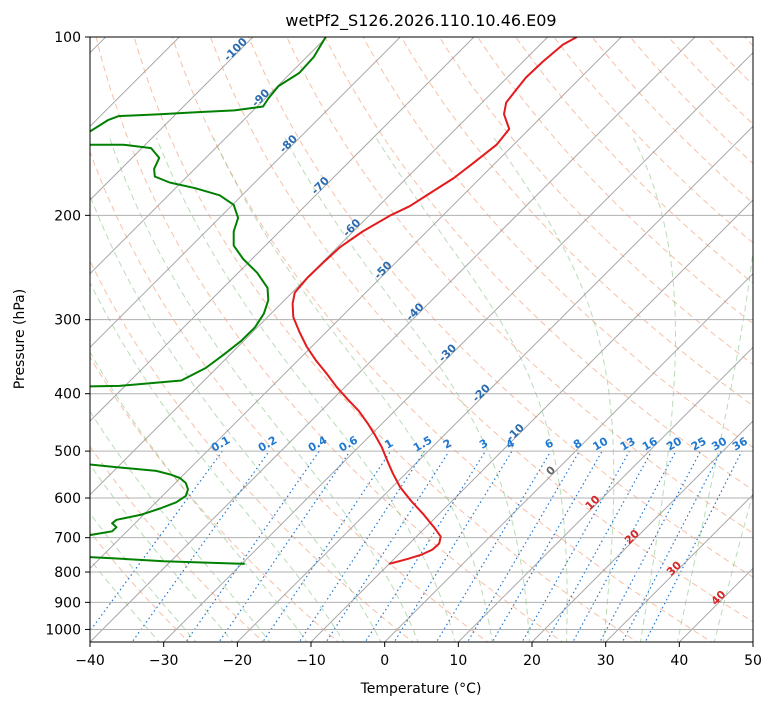 This screenshot has height=708, width=775. What do you see at coordinates (421, 689) in the screenshot?
I see `x-axis-label: Temperature (°C)` at bounding box center [421, 689].